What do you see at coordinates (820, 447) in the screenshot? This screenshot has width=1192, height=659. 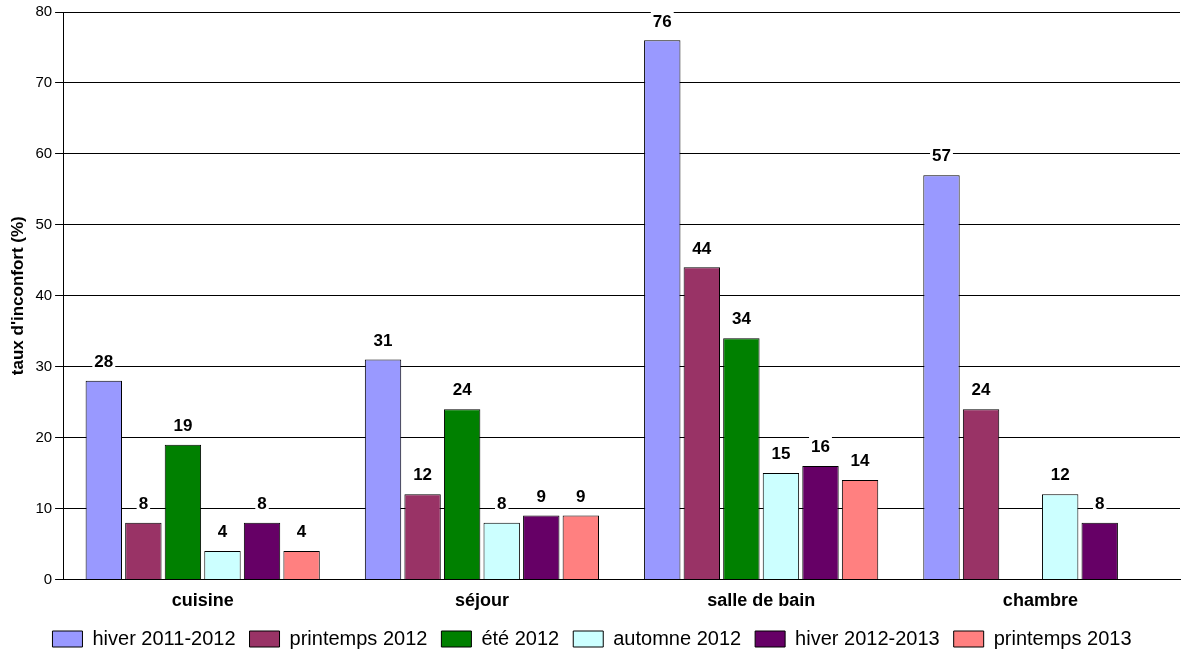 I see `data-label: 16` at bounding box center [820, 447].